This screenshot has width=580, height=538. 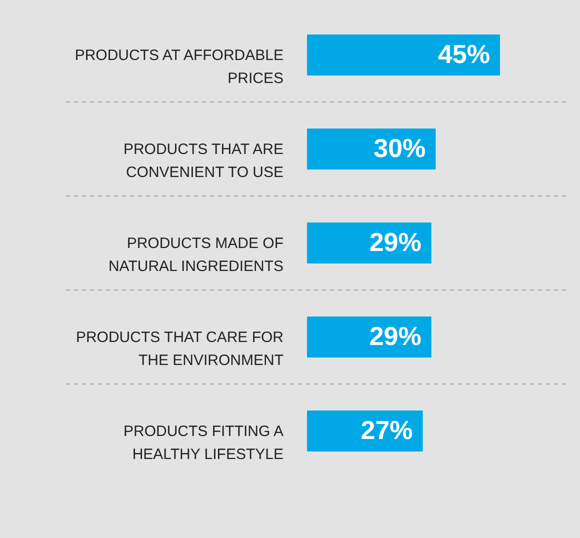 I want to click on y-tick-label: PRODUCTS FITTING A HEALTHY LIFESTYLE, so click(x=203, y=443).